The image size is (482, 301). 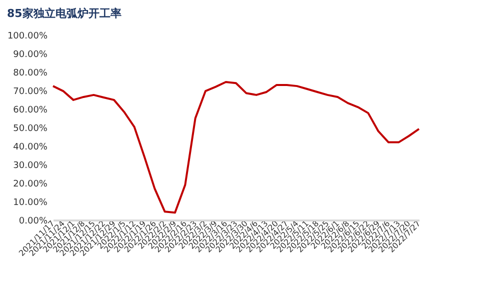 What do you see at coordinates (30, 111) in the screenshot?
I see `y-tick-label: 60.00%` at bounding box center [30, 111].